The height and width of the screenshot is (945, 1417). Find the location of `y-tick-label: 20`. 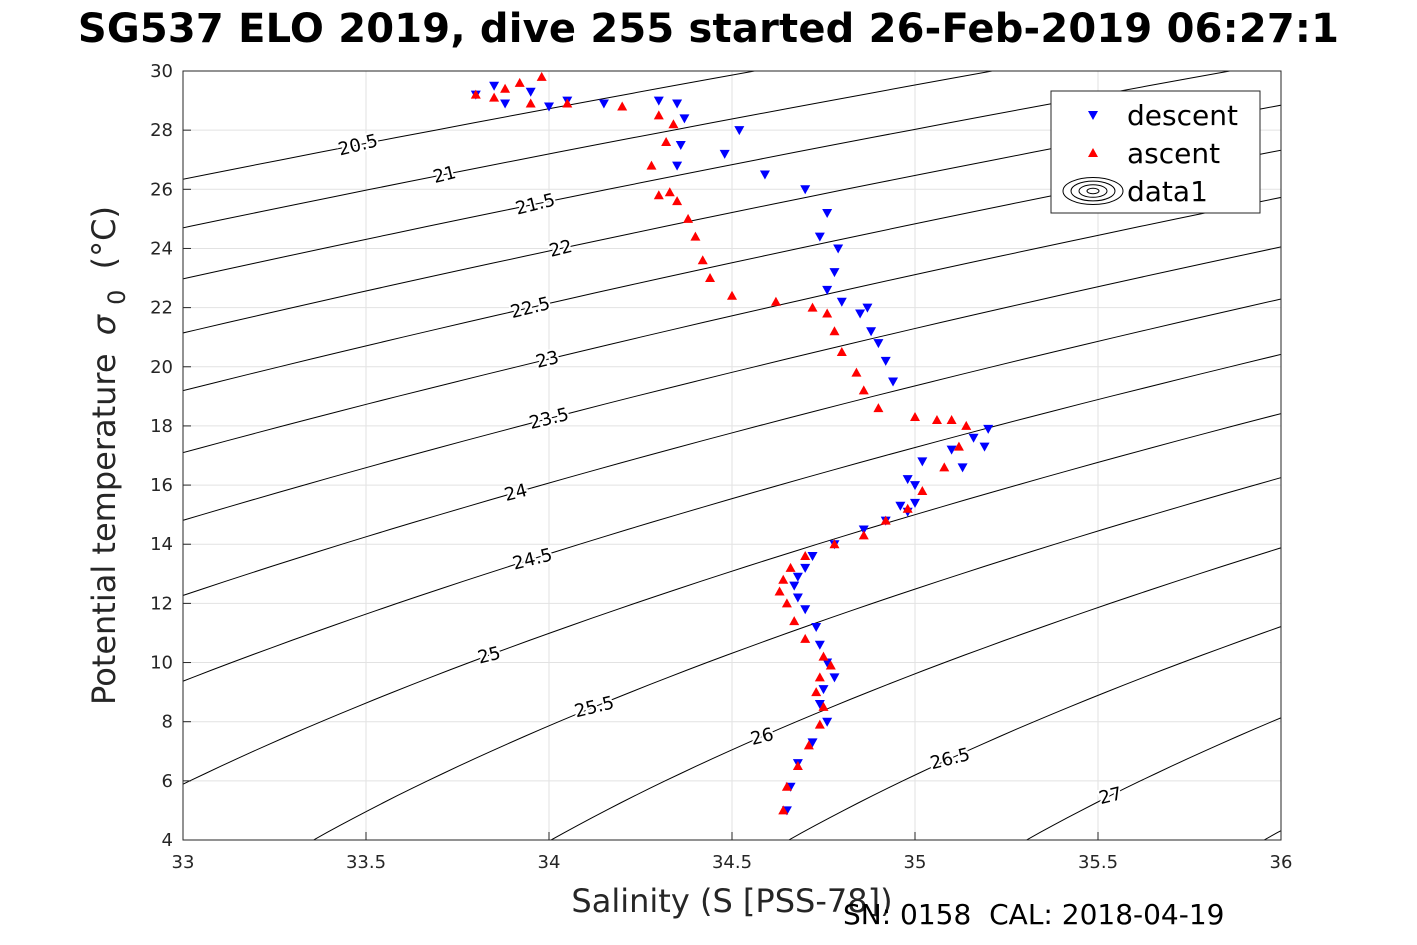

y-tick-label: 20 is located at coordinates (161, 367).